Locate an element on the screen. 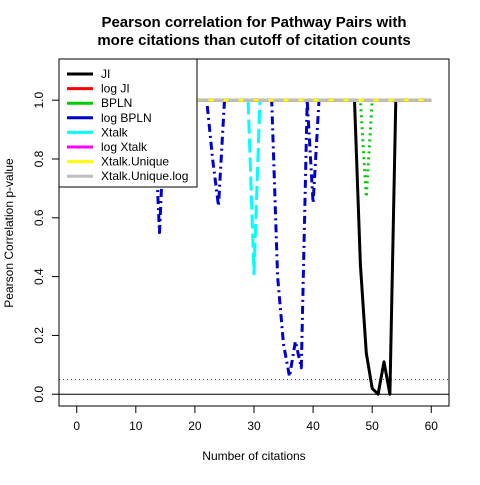  legend-label: log JI is located at coordinates (115, 89).